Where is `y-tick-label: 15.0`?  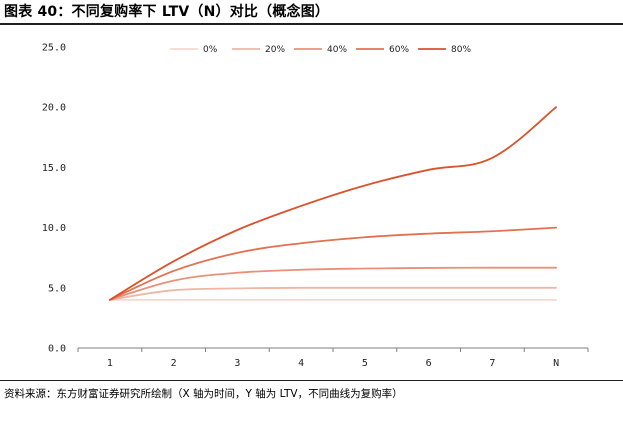
y-tick-label: 15.0 is located at coordinates (54, 168).